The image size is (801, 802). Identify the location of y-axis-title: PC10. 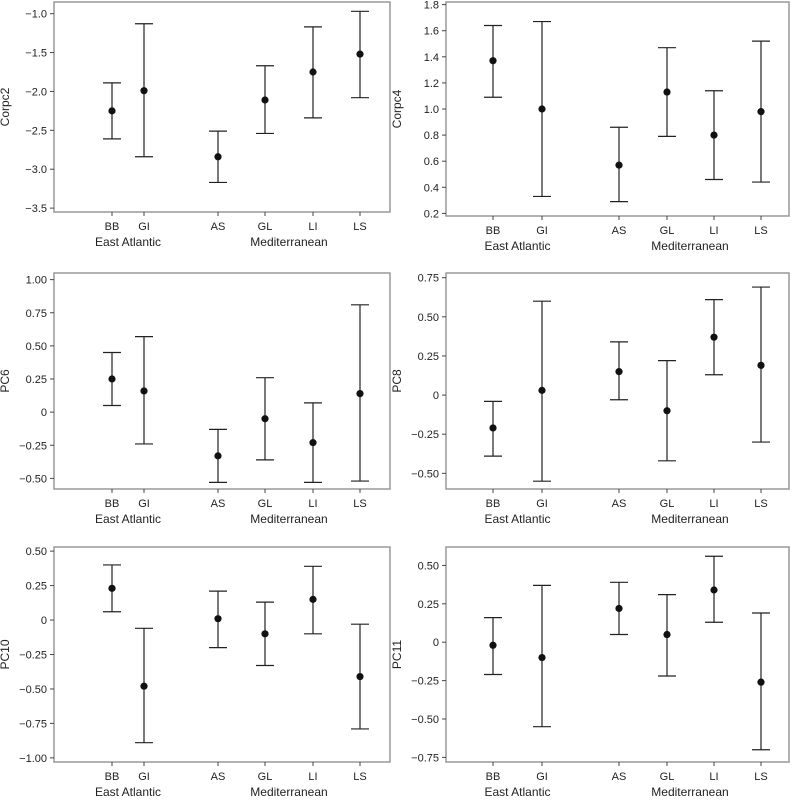
(6, 654).